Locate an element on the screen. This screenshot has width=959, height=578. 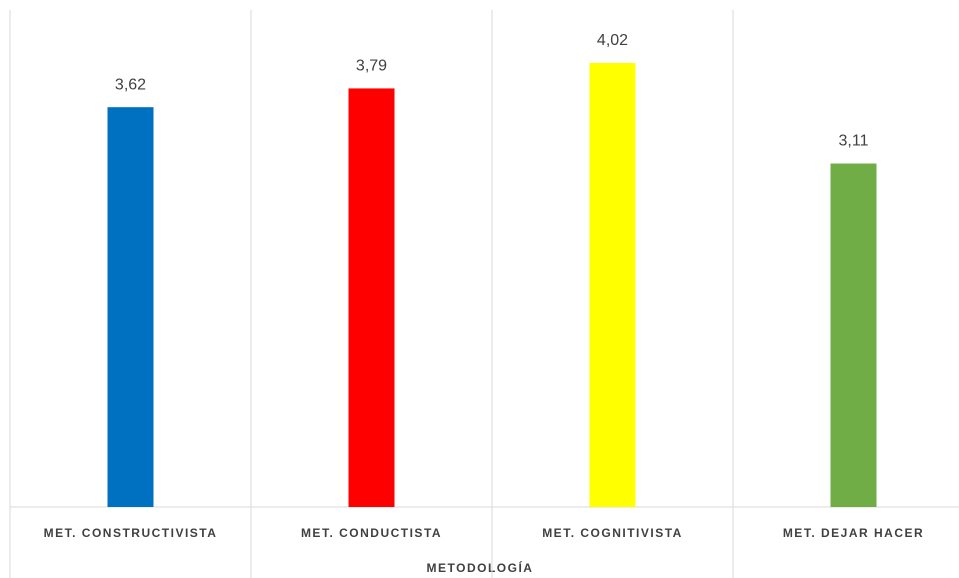
data-label: 4,02 is located at coordinates (612, 40).